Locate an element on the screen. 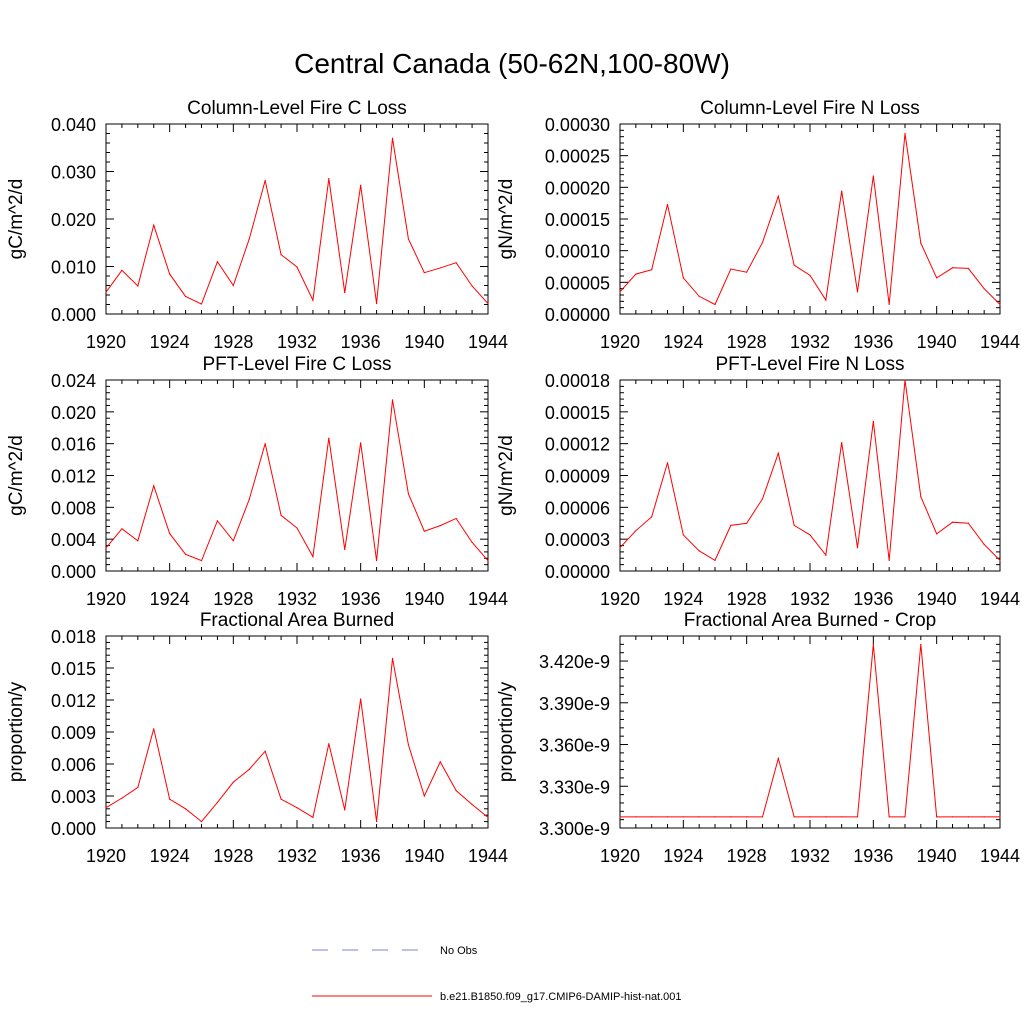 The image size is (1024, 1024). y-tick-label: 0.00009 is located at coordinates (577, 477).